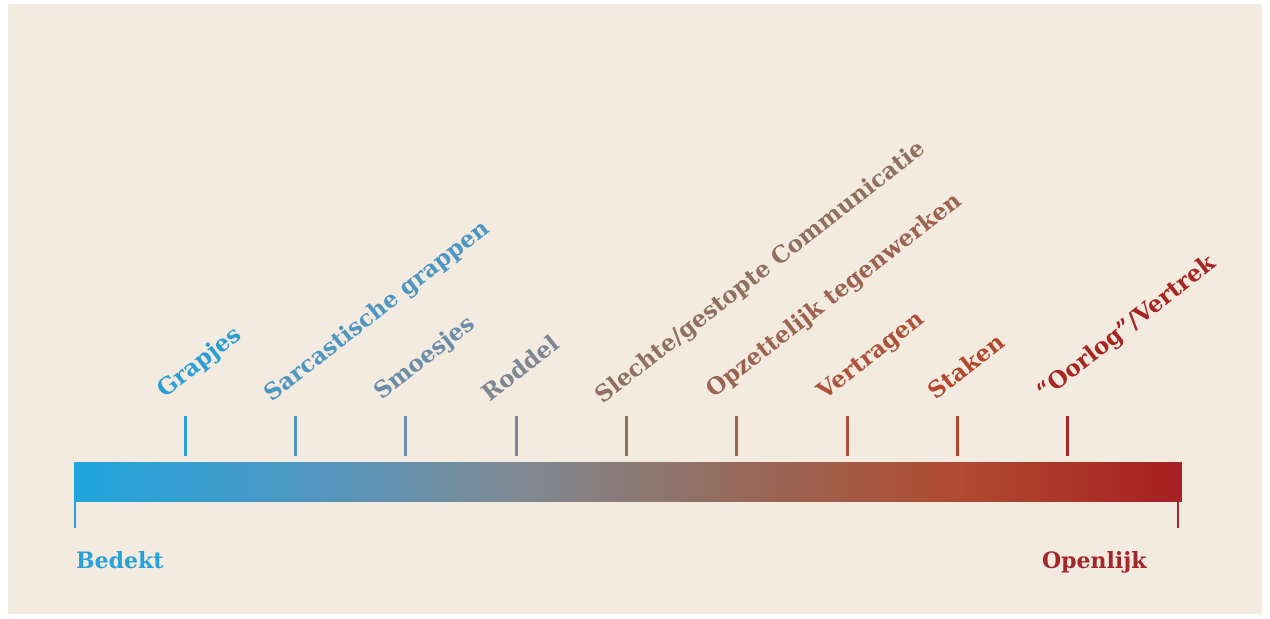 This screenshot has height=619, width=1270. Describe the element at coordinates (1178, 515) in the screenshot. I see `end-tick` at that location.